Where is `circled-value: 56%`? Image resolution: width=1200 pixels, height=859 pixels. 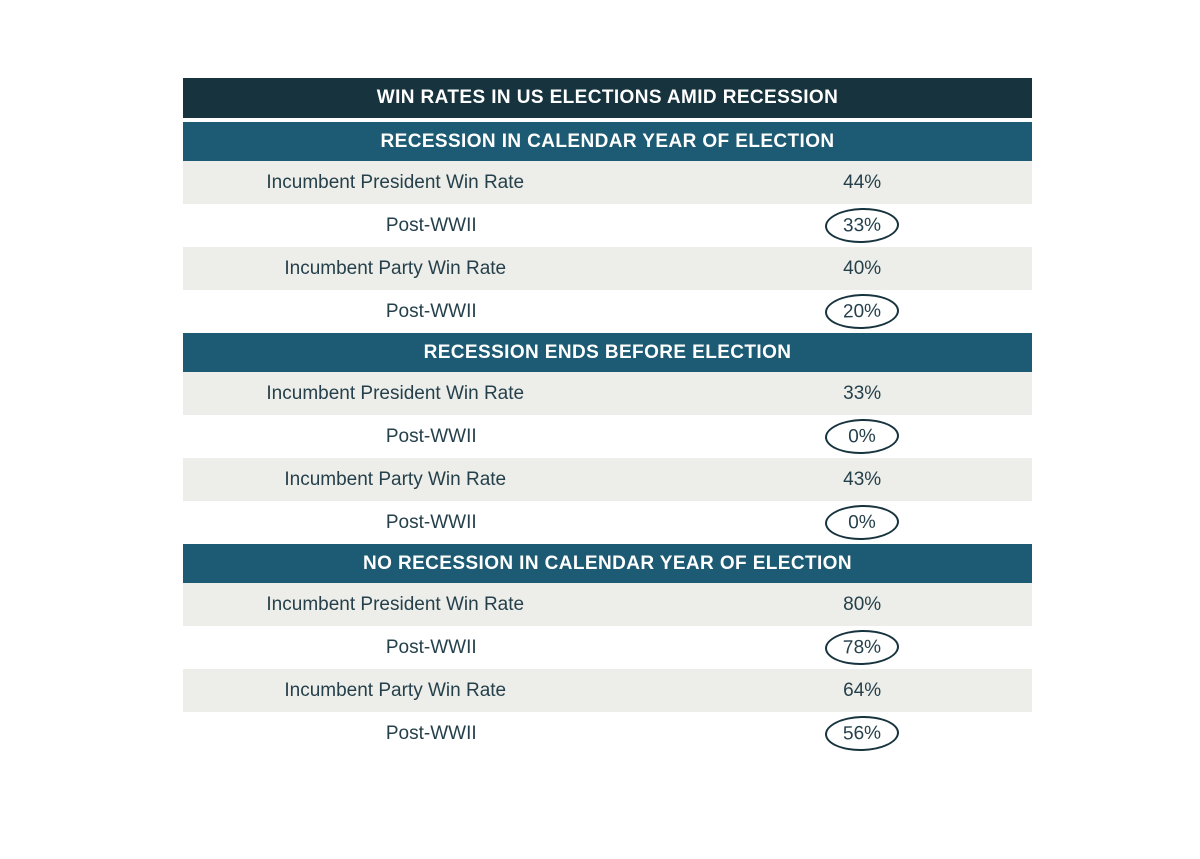
circled-value: 56% is located at coordinates (862, 733).